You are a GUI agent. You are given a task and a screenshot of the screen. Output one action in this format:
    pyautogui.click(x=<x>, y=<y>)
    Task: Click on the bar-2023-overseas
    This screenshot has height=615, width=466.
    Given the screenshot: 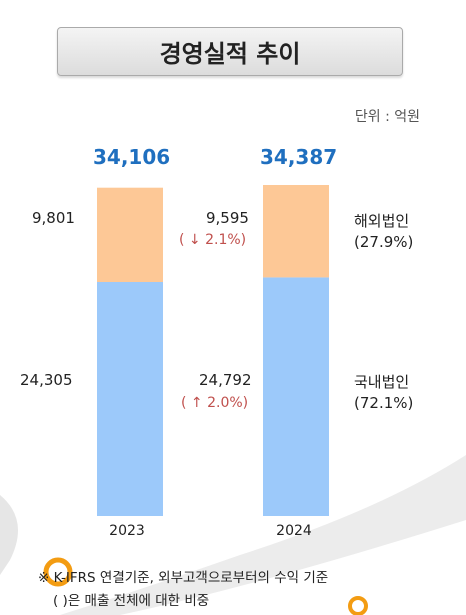 What is the action you would take?
    pyautogui.click(x=130, y=234)
    